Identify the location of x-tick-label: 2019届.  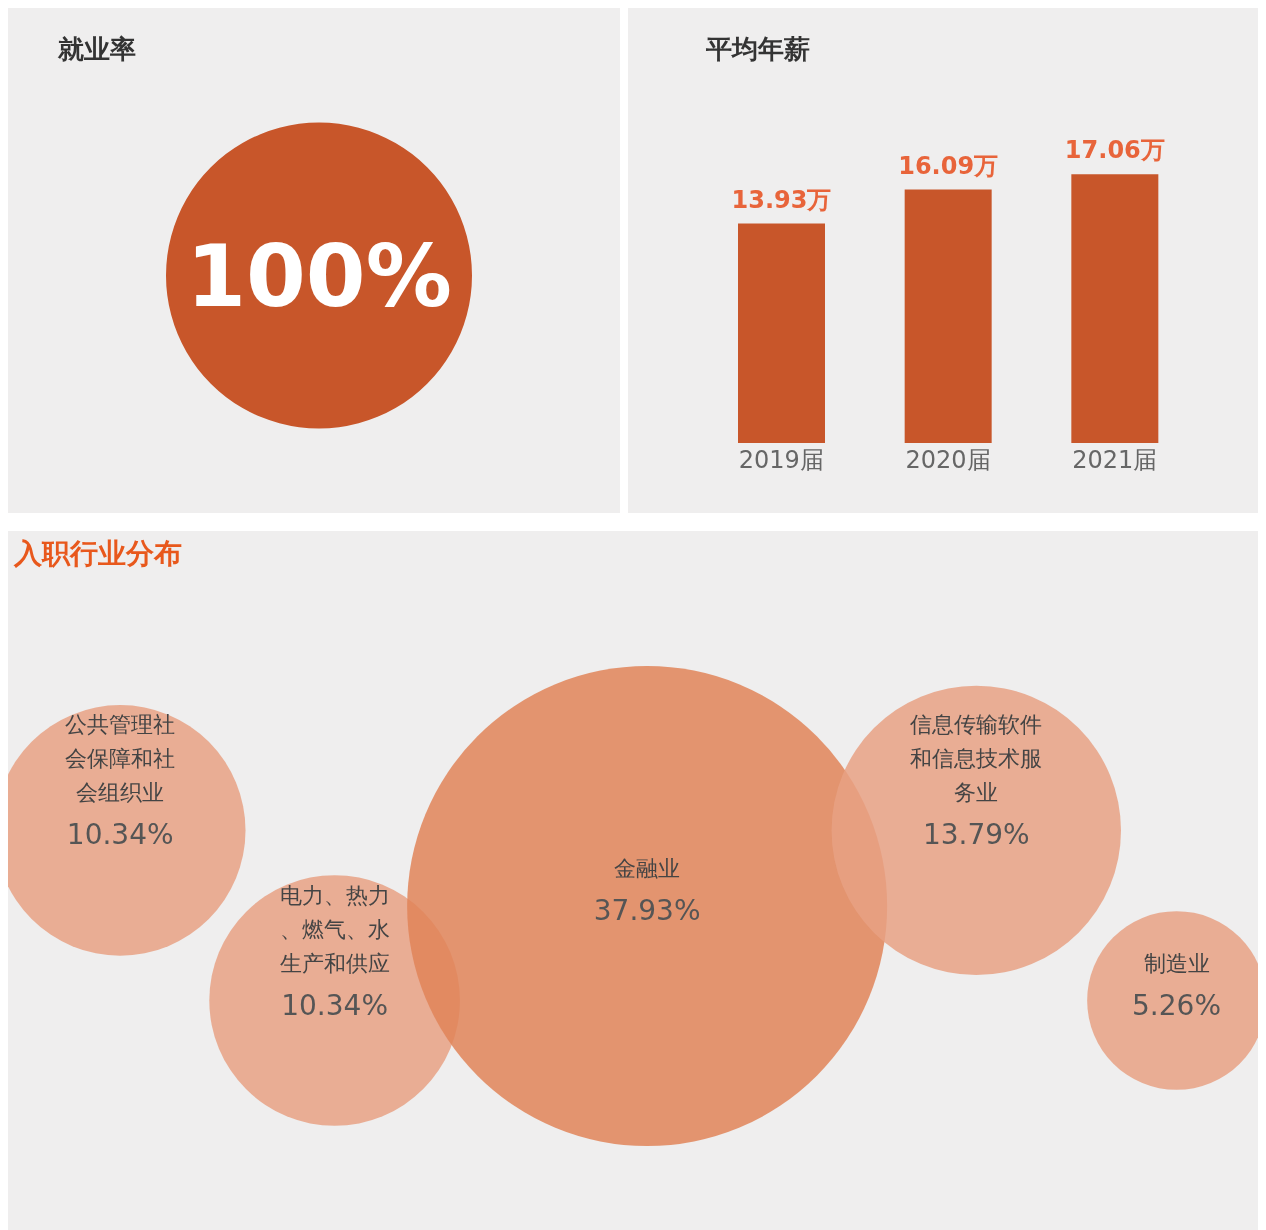
(781, 460).